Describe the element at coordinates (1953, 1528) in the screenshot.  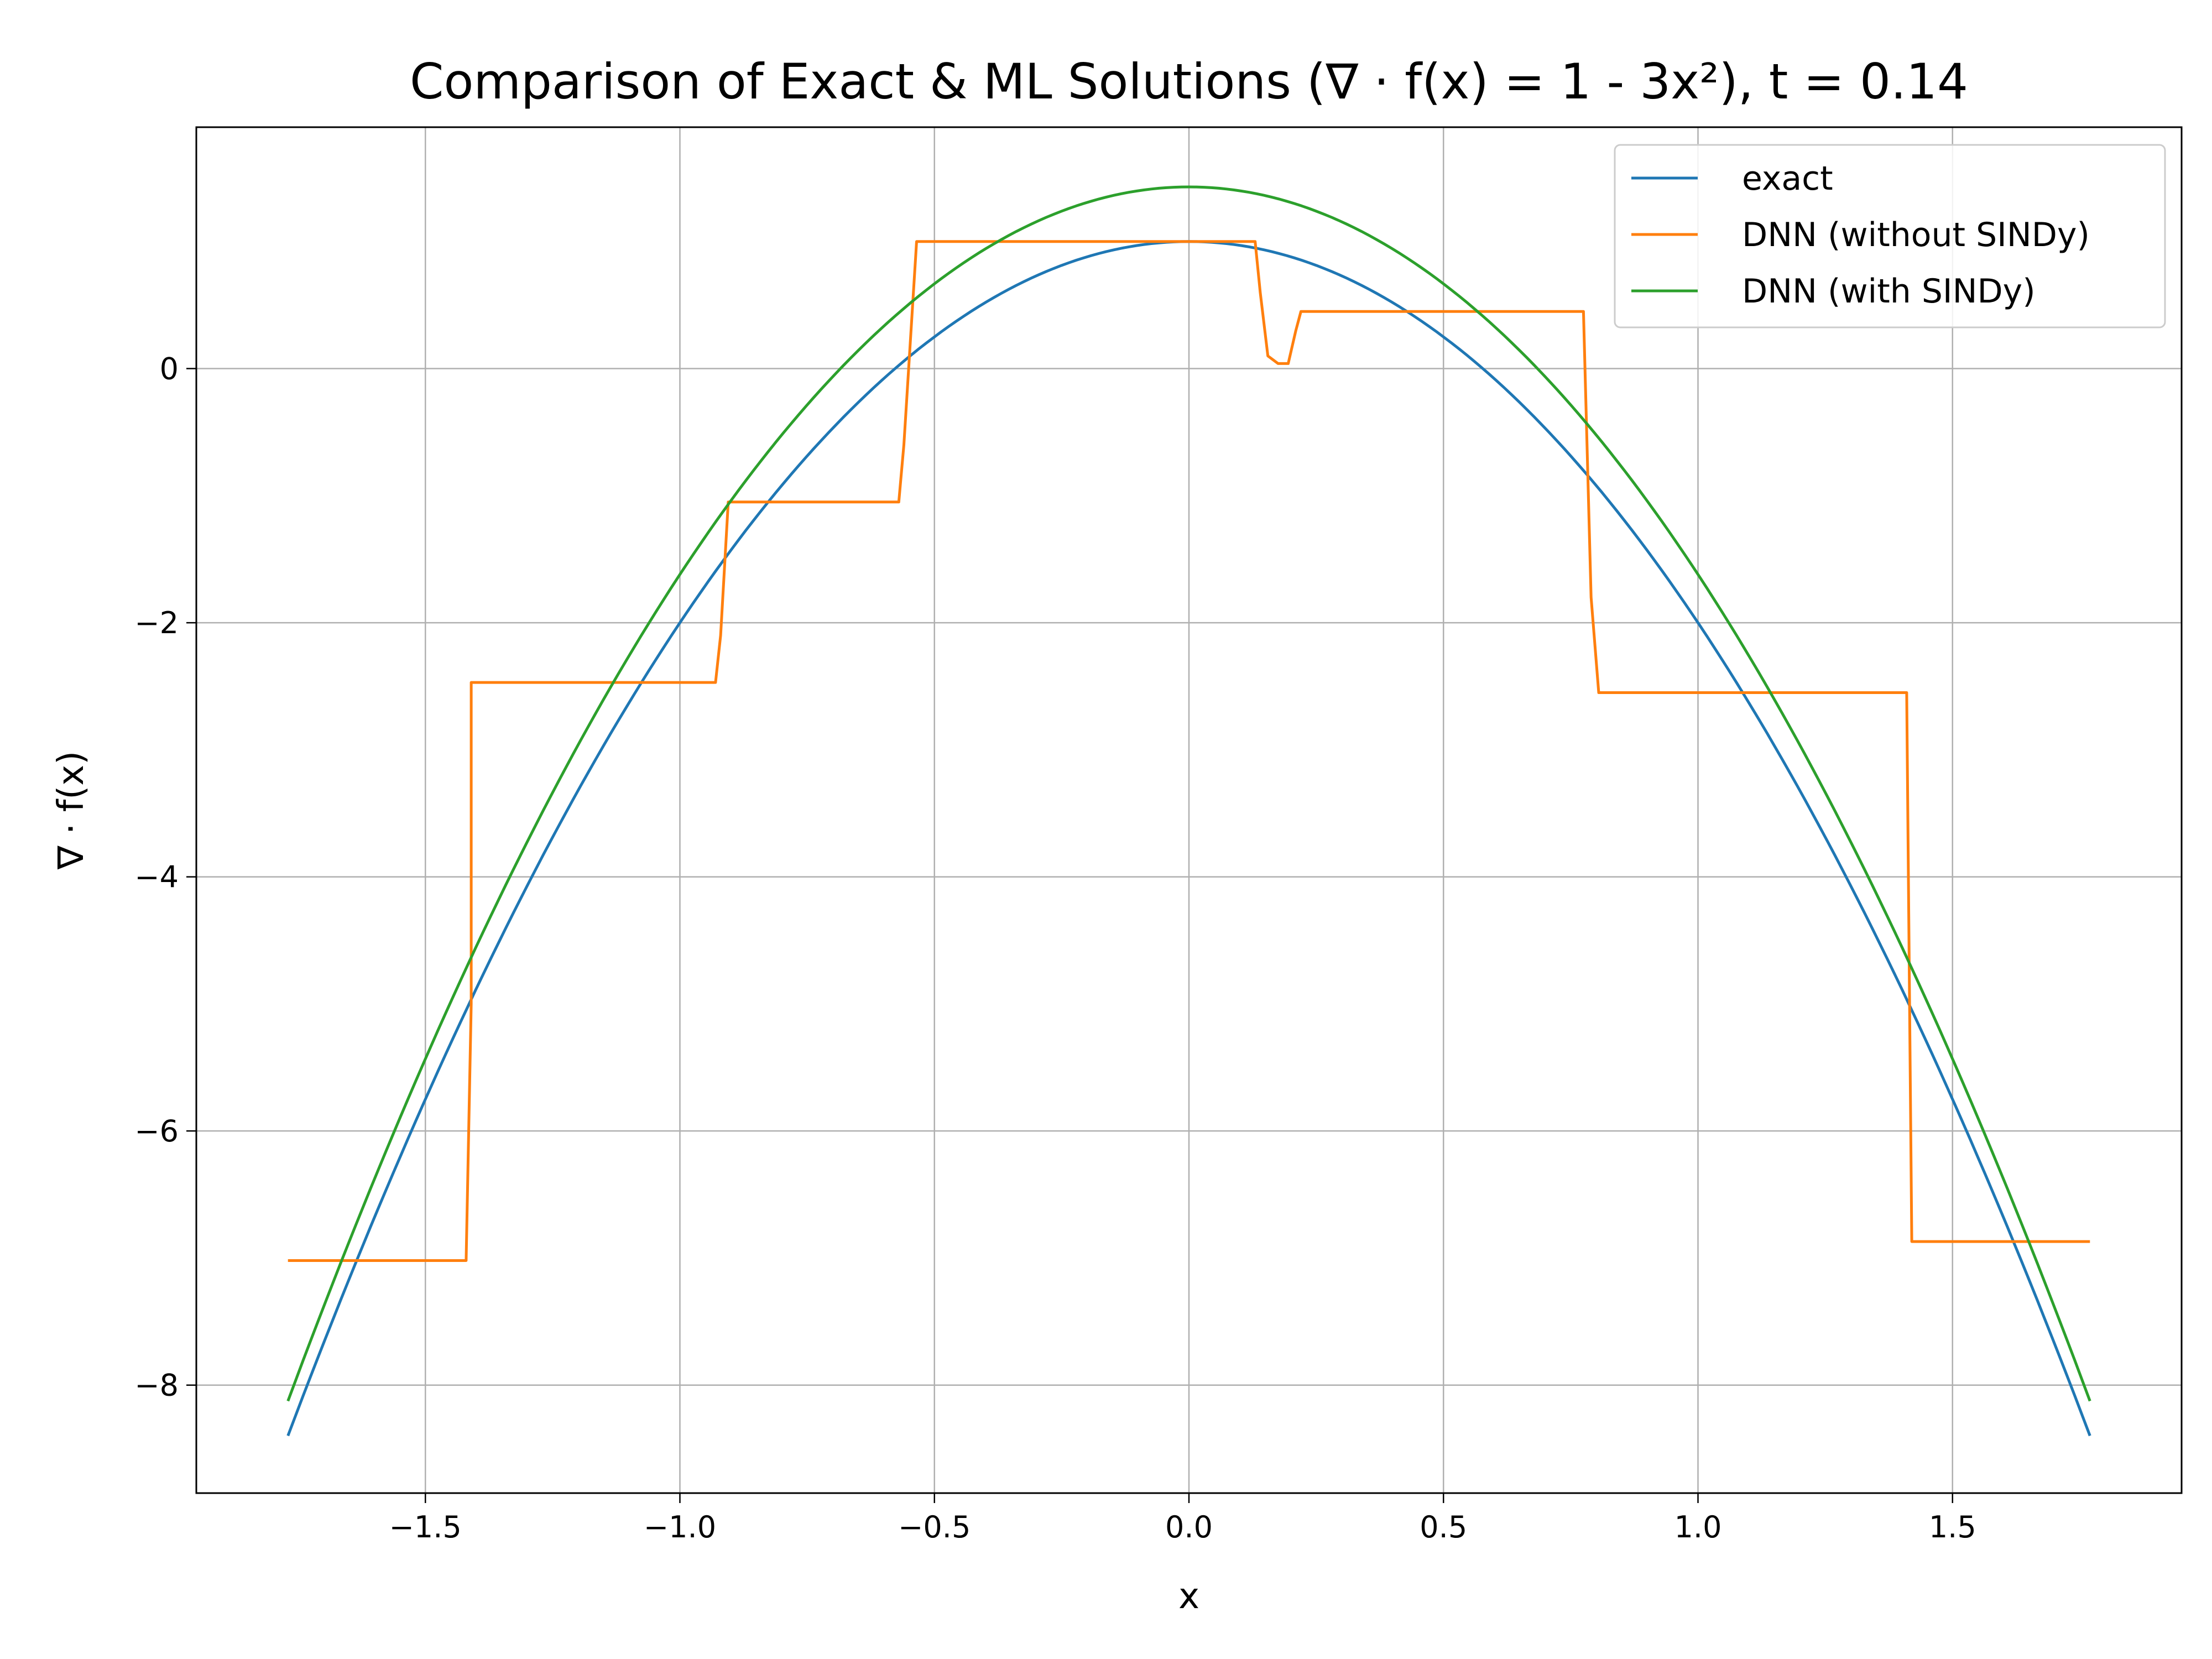
I see `x-tick-label: 1.5` at that location.